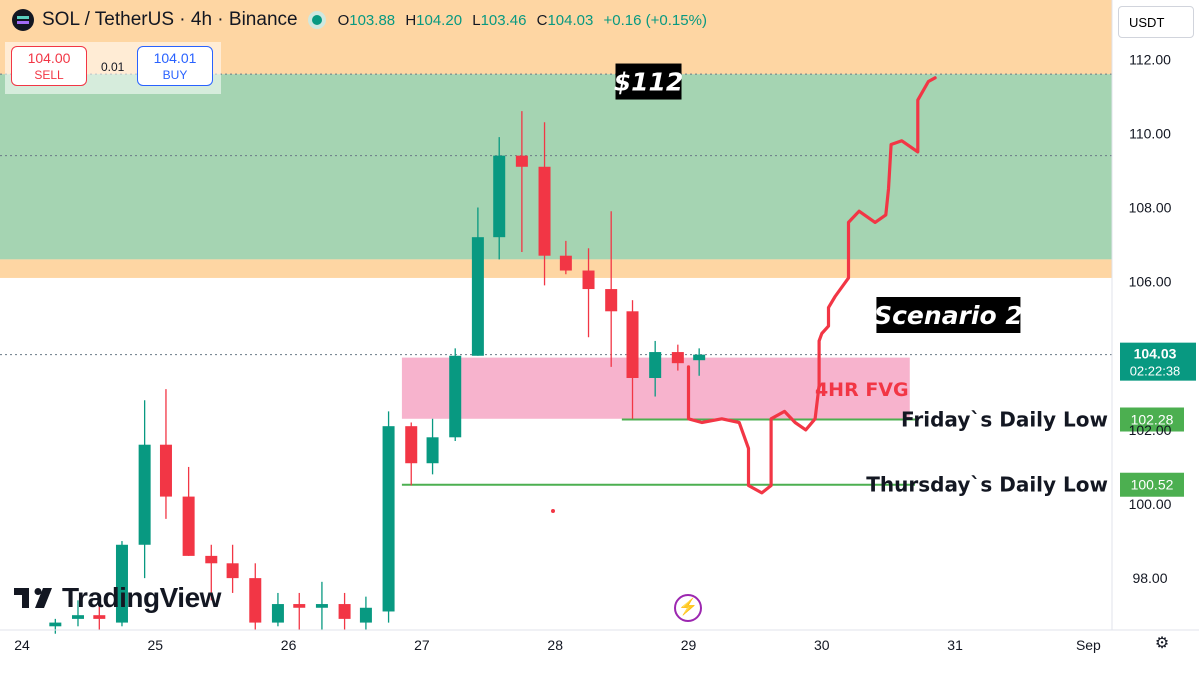 The width and height of the screenshot is (1199, 676). What do you see at coordinates (439, 20) in the screenshot?
I see `high-value: 104.20` at bounding box center [439, 20].